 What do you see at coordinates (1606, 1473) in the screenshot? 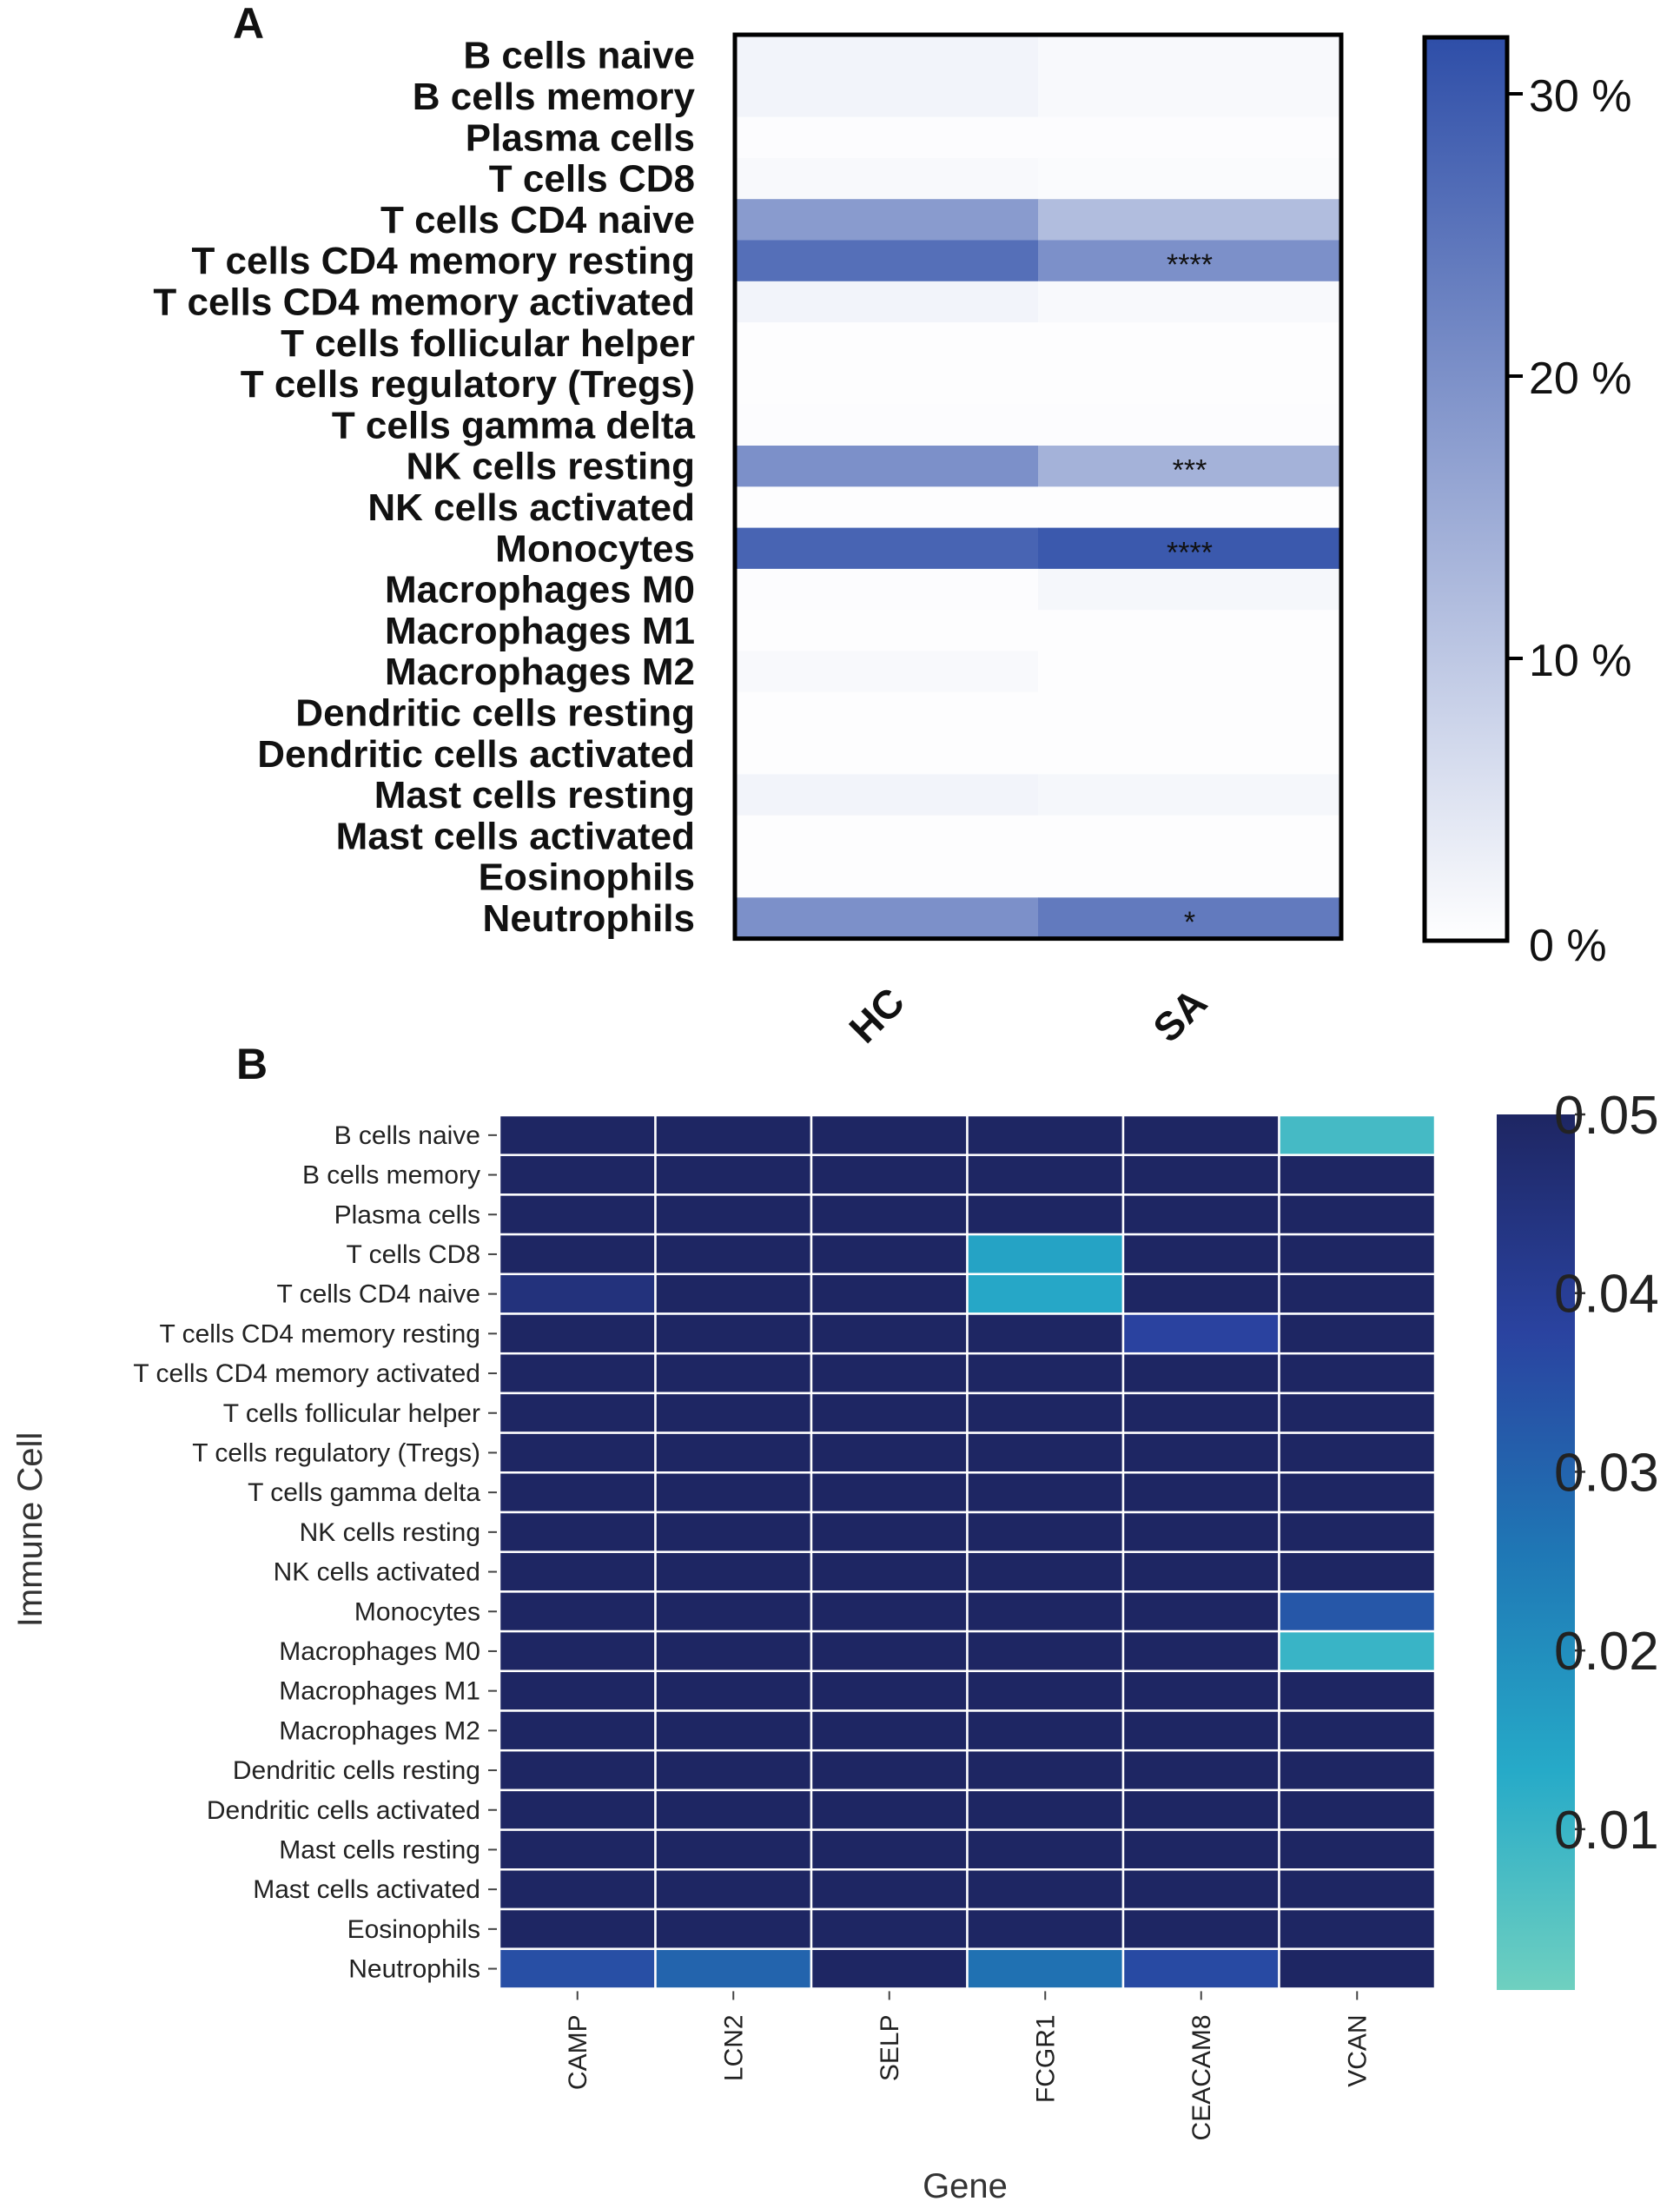
I see `colorbar-b-tick-label-2: 0.03` at bounding box center [1606, 1473].